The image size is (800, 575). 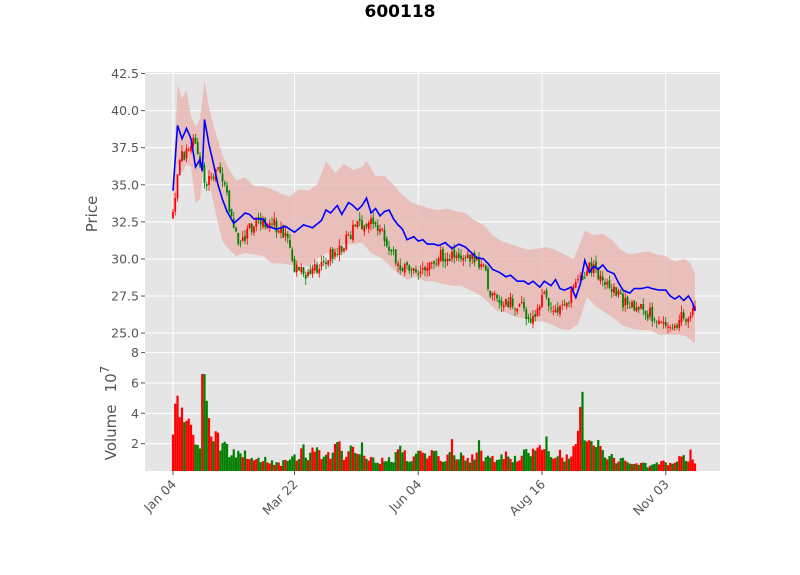 I want to click on volume-scale-exponent: 7, so click(x=105, y=370).